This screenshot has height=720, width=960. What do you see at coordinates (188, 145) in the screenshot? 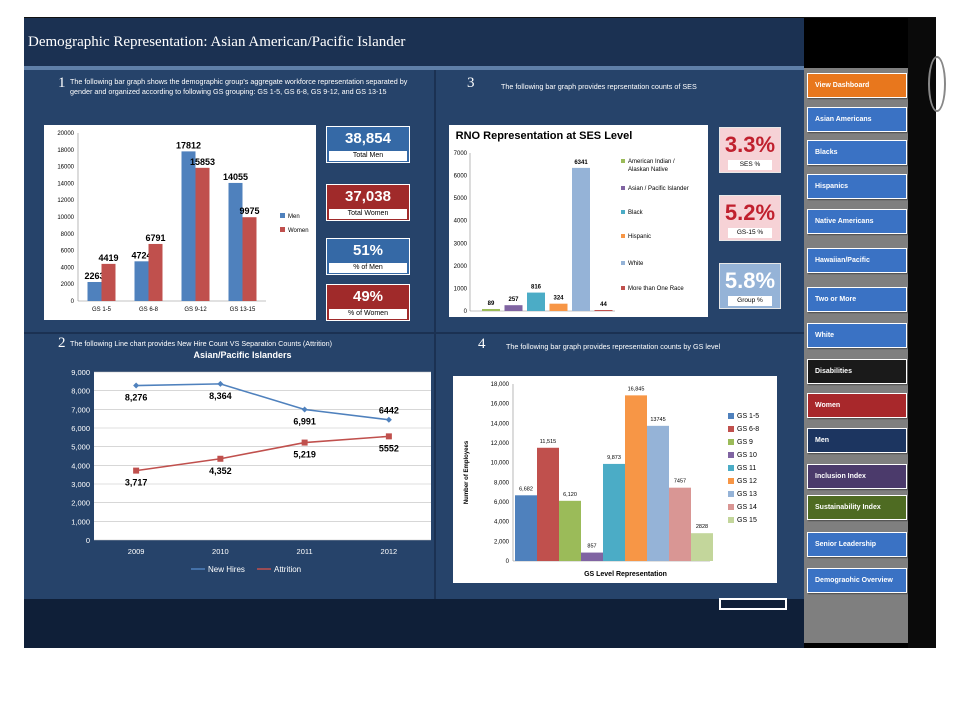
I see `data-label: 17812` at bounding box center [188, 145].